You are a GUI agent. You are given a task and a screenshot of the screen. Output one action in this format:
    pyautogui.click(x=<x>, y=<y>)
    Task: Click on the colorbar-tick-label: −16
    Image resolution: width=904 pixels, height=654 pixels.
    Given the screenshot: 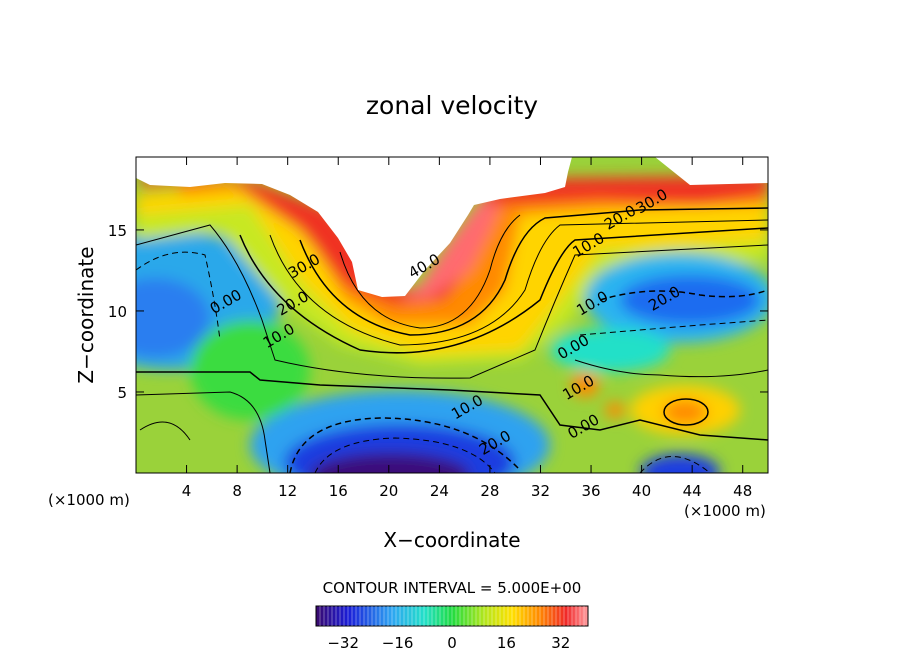 What is the action you would take?
    pyautogui.click(x=398, y=643)
    